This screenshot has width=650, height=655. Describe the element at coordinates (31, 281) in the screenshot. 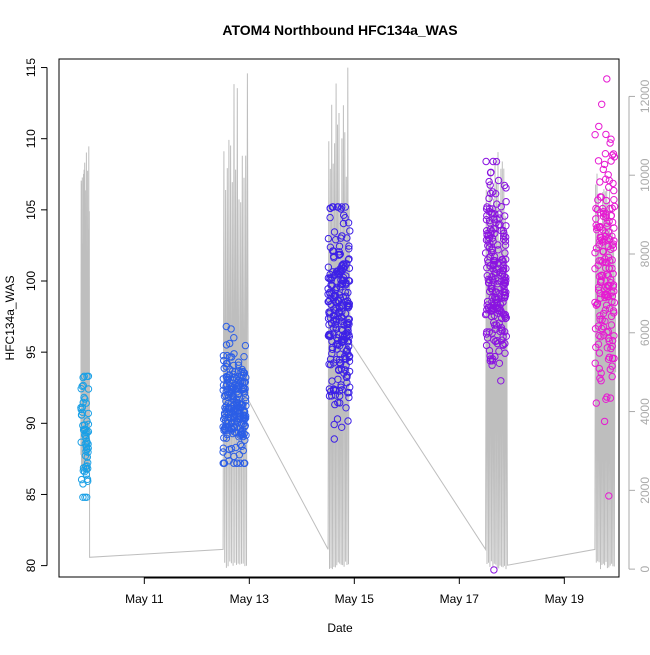

I see `y-tick-label: 100` at that location.